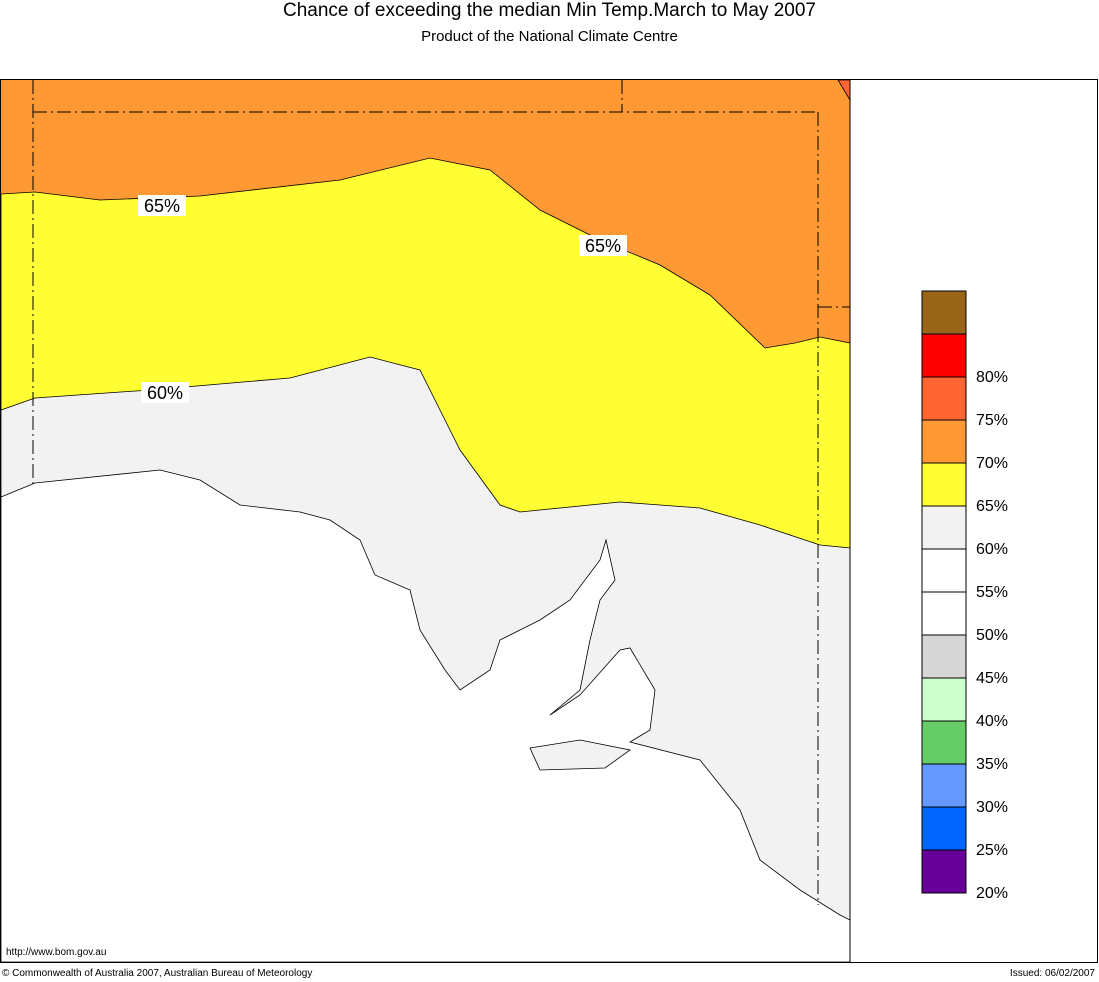 Image resolution: width=1099 pixels, height=982 pixels. I want to click on legend-label: 35%, so click(992, 764).